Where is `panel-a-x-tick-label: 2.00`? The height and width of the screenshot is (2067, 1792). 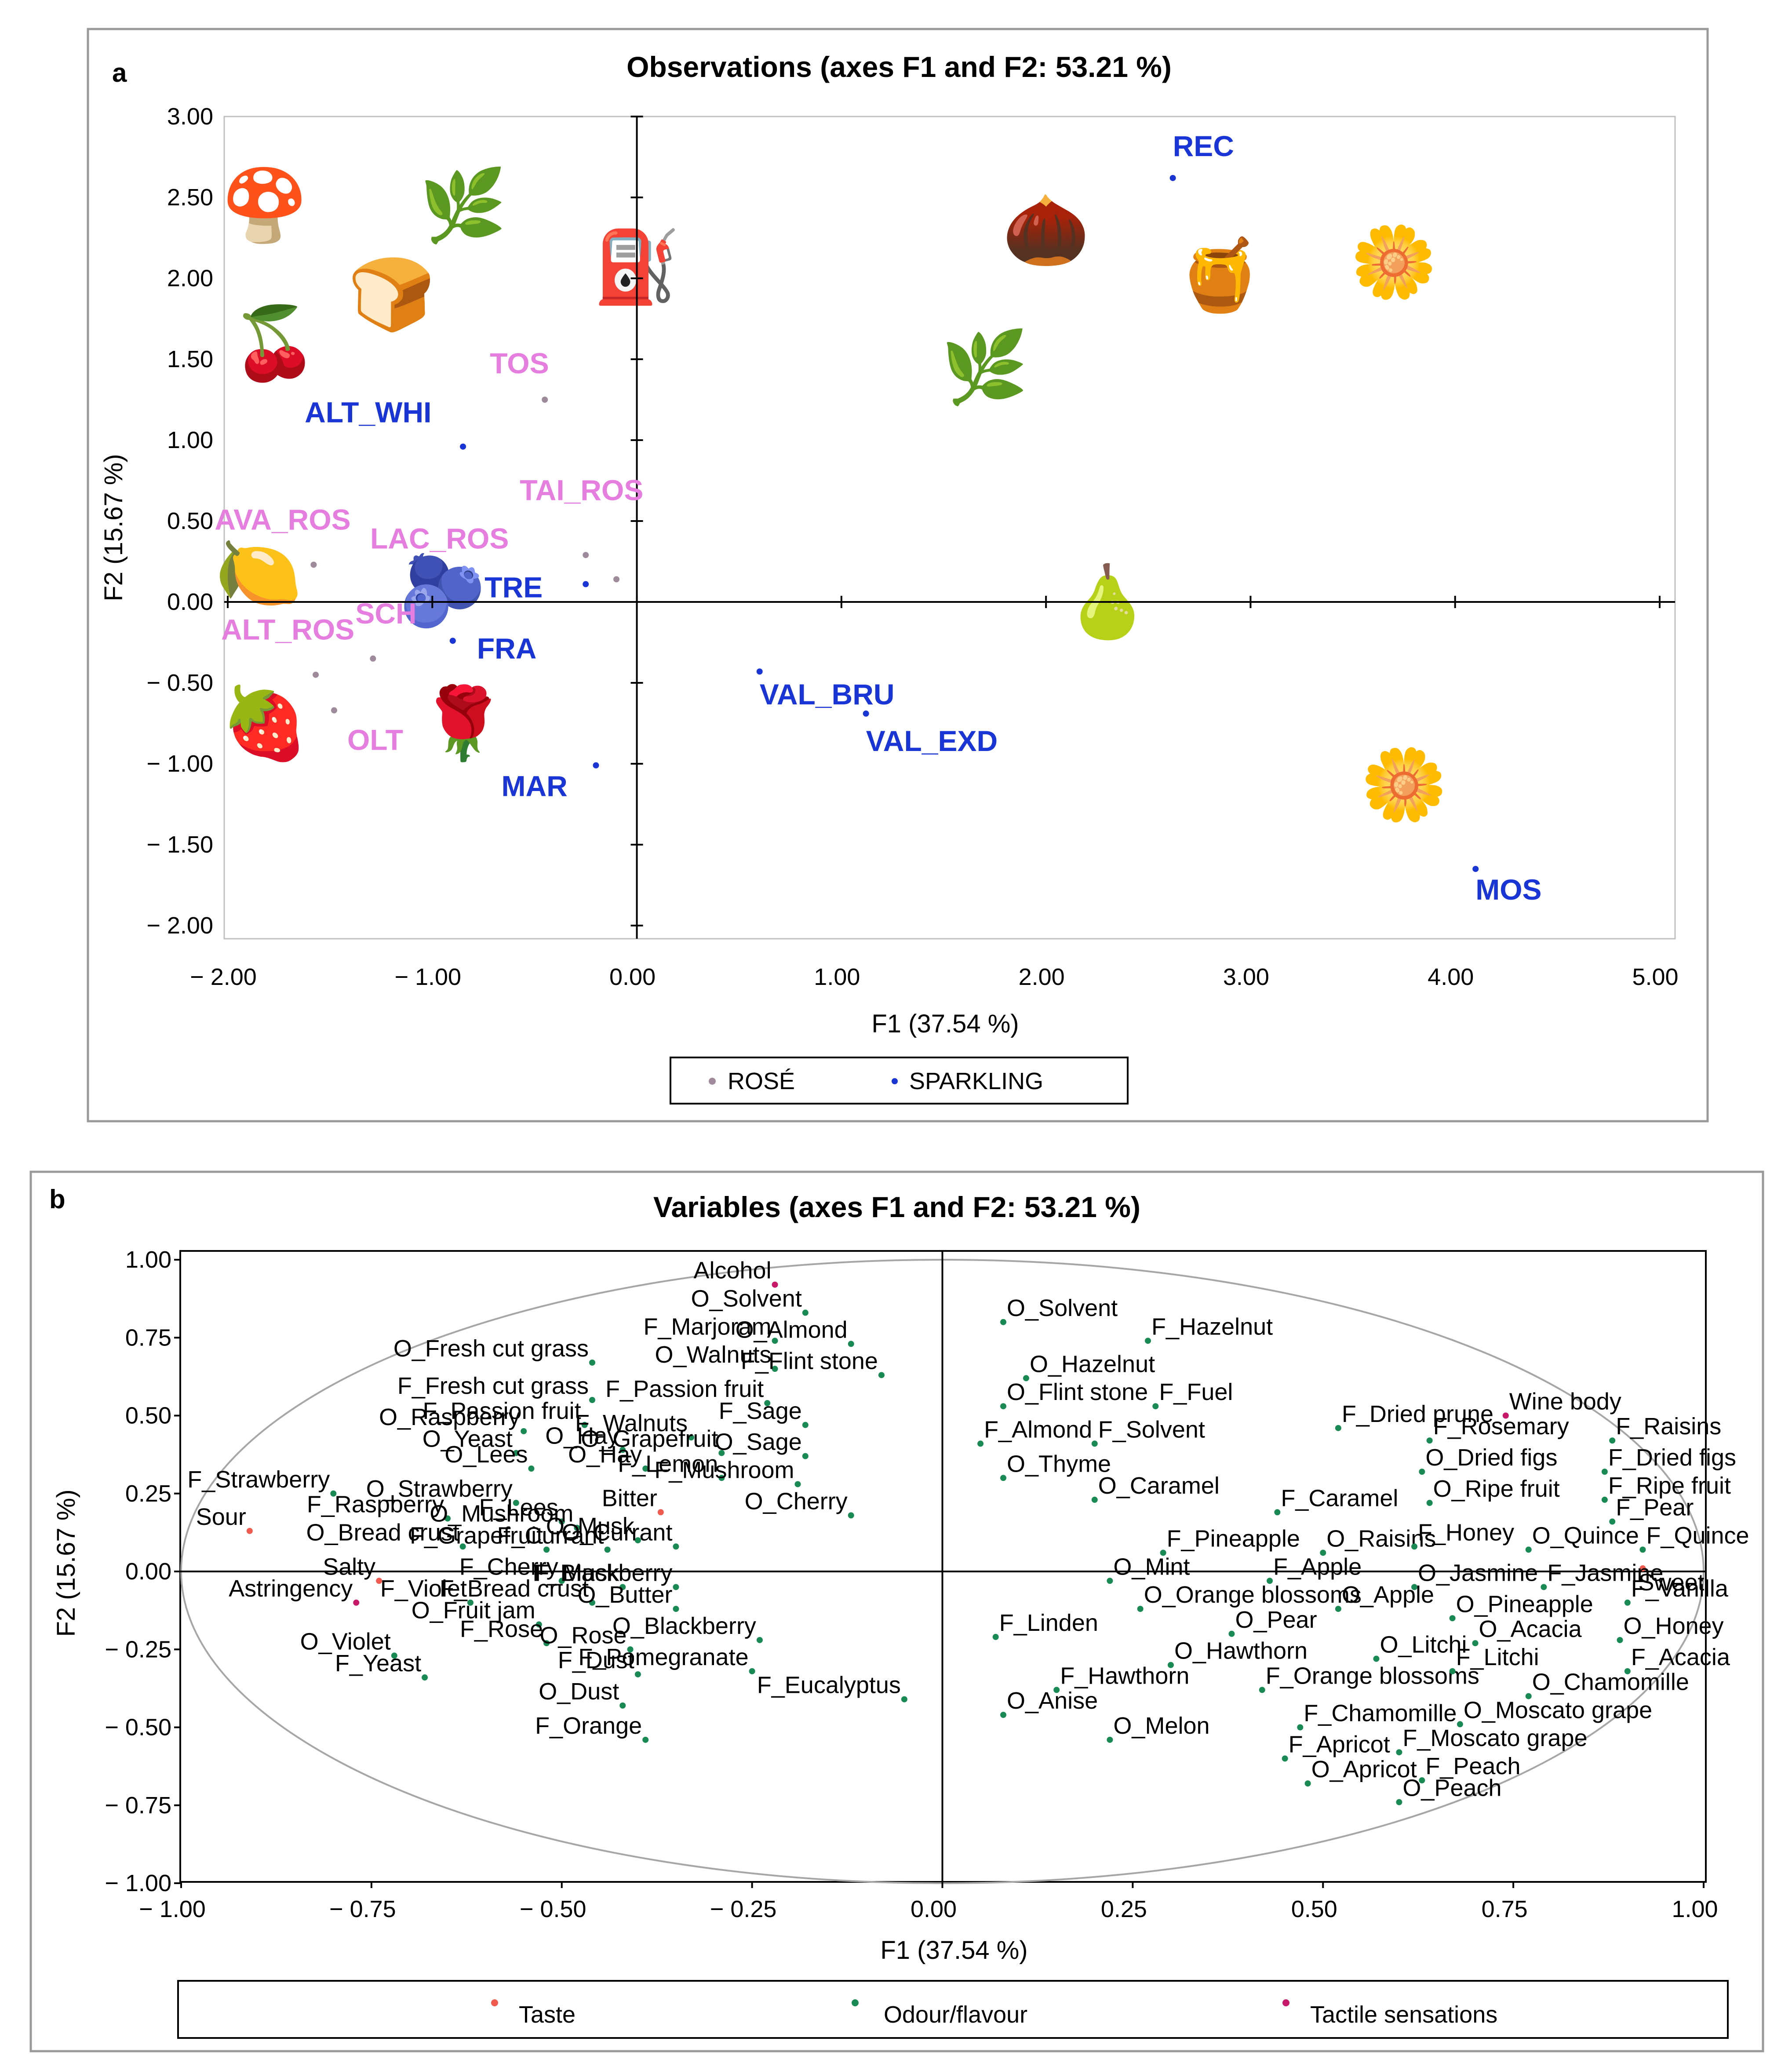
panel-a-x-tick-label: 2.00 is located at coordinates (1042, 977).